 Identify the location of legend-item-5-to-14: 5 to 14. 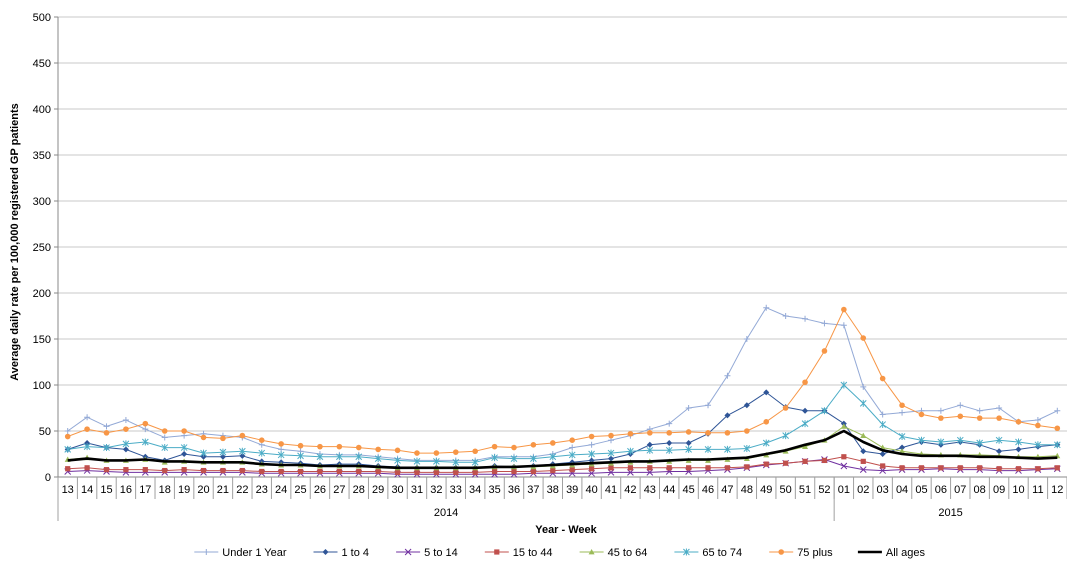
(427, 553).